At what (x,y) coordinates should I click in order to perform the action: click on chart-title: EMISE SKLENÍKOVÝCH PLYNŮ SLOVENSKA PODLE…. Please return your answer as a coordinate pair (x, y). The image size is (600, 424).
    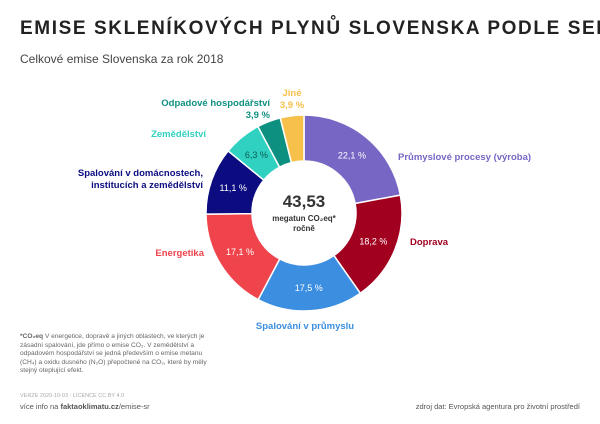
    Looking at the image, I should click on (310, 28).